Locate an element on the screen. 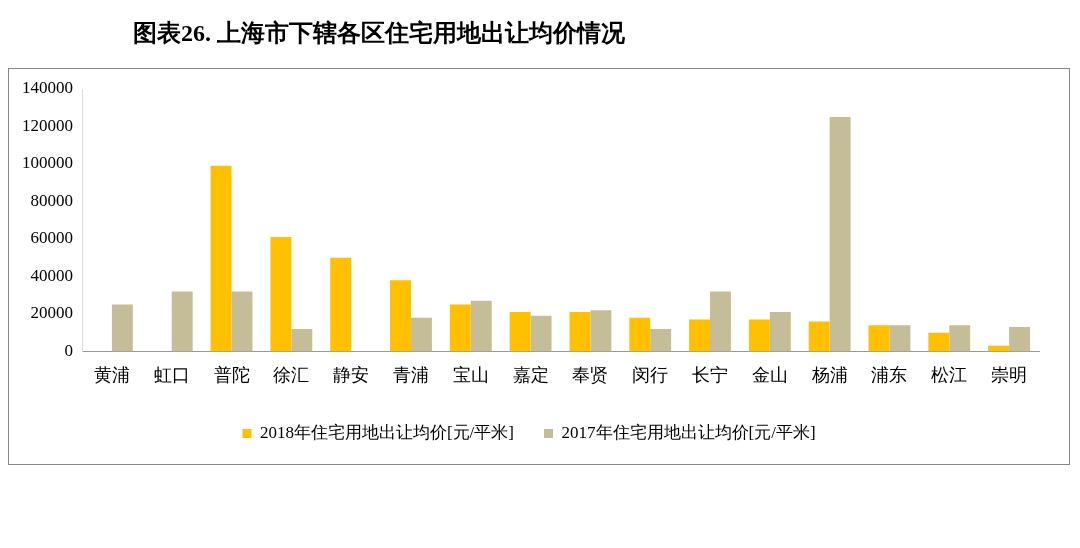 The image size is (1080, 548). x-tick-label: 浦东 is located at coordinates (889, 374).